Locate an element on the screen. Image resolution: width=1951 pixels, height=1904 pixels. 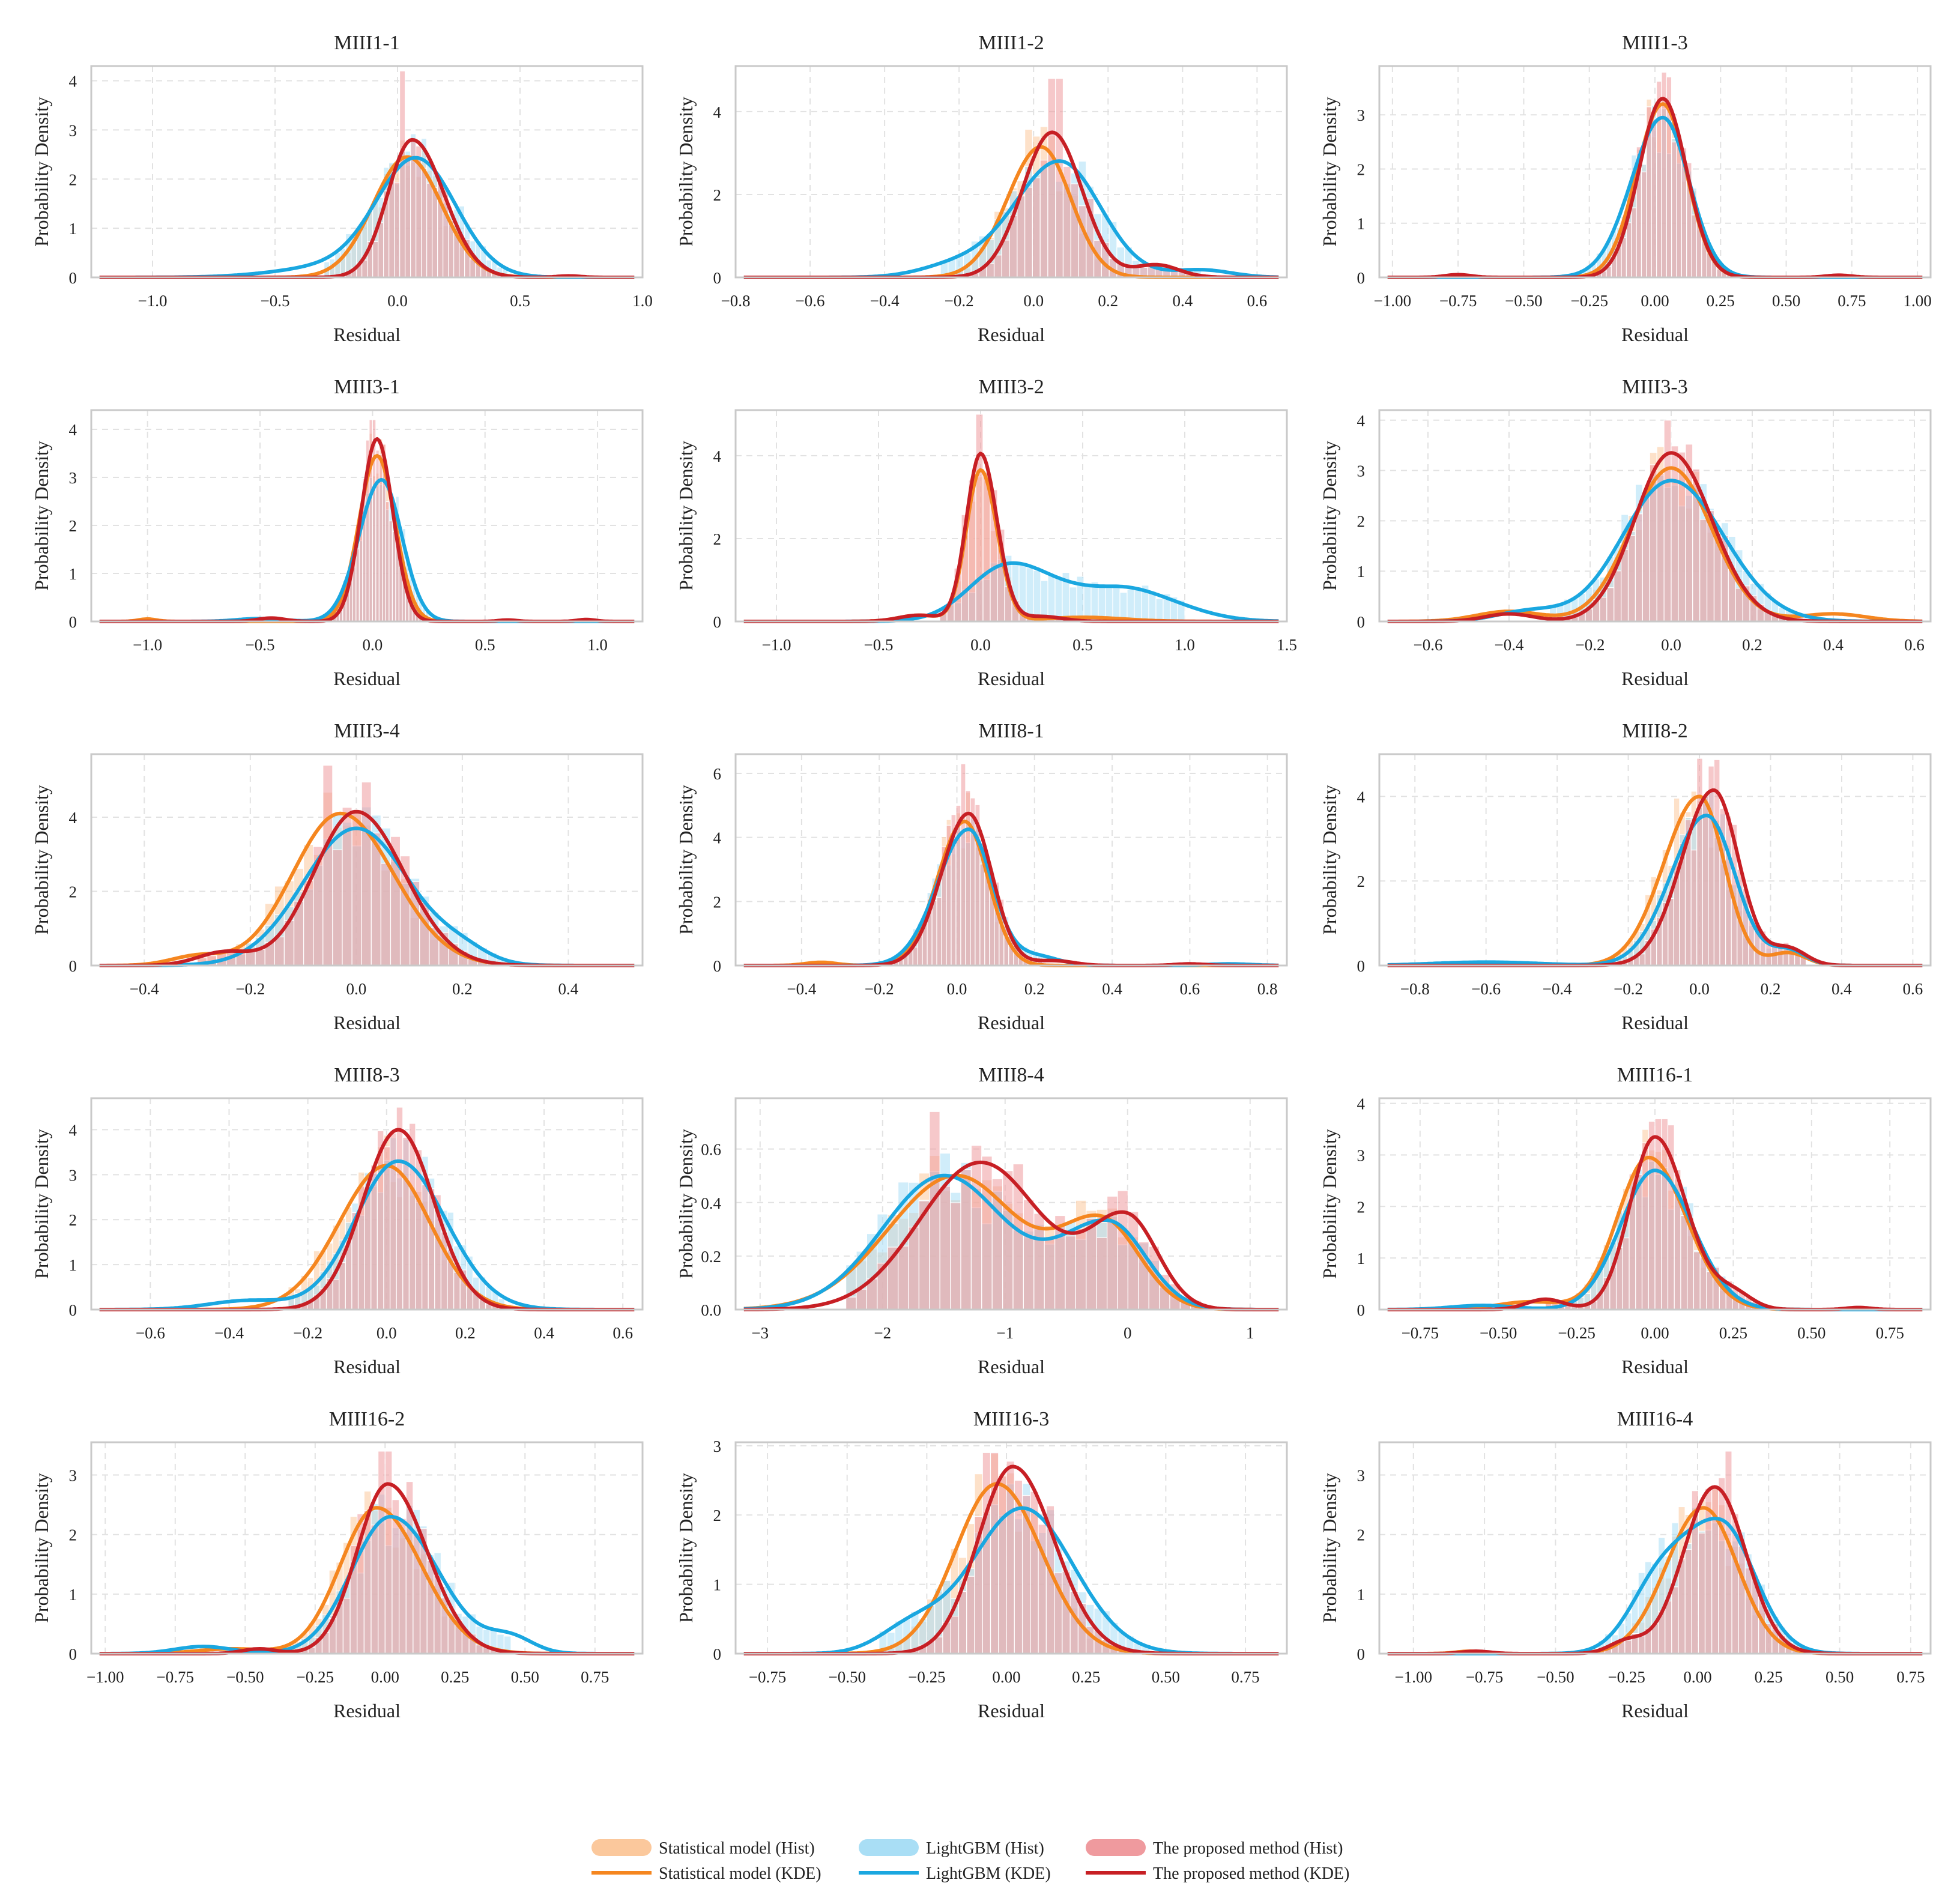
x-tick-label: −1 is located at coordinates (1005, 1333).